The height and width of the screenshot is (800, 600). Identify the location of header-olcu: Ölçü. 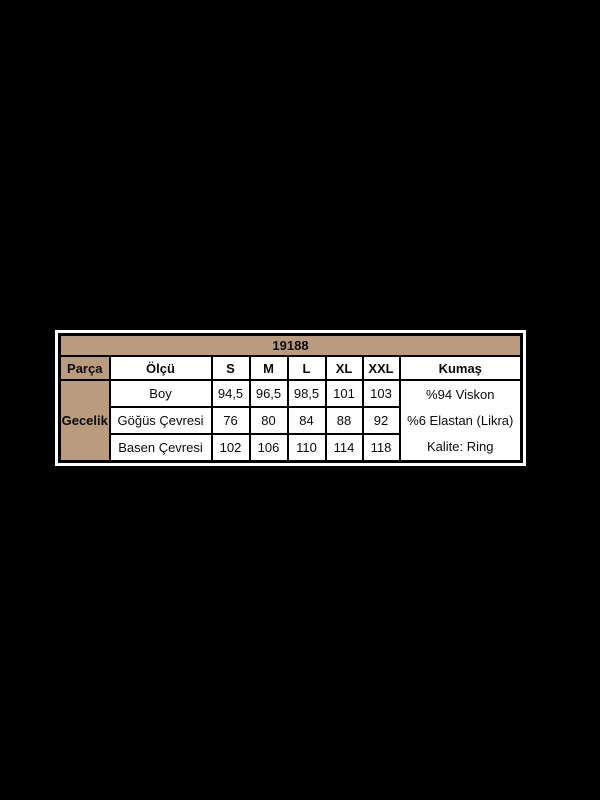
(160, 368).